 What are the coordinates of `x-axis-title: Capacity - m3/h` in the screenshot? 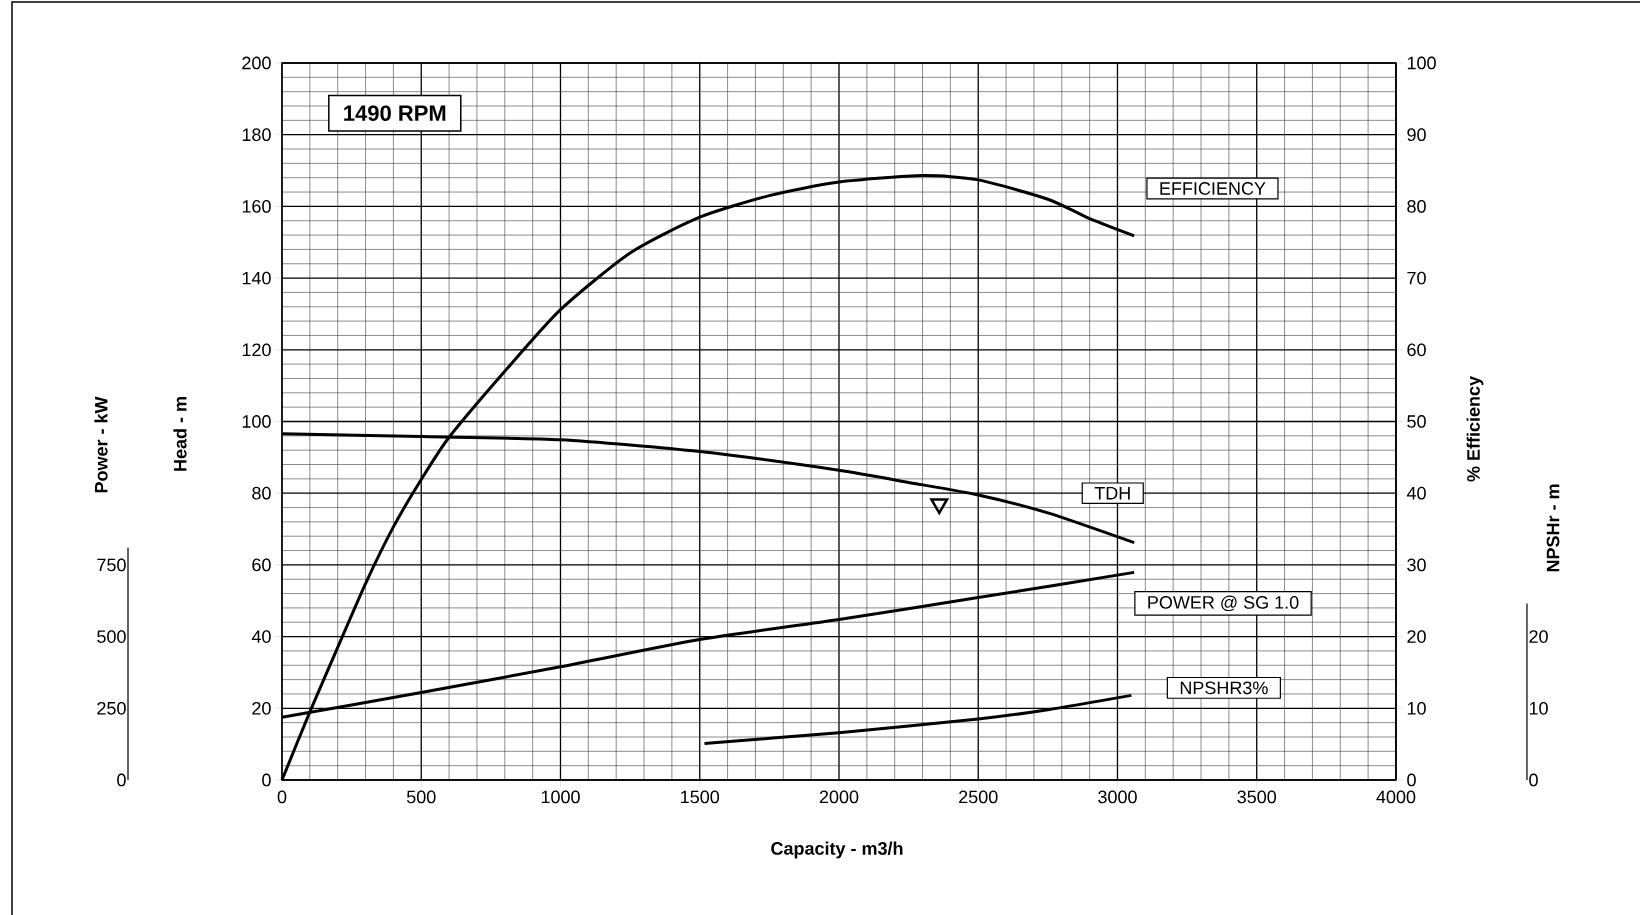 It's located at (837, 850).